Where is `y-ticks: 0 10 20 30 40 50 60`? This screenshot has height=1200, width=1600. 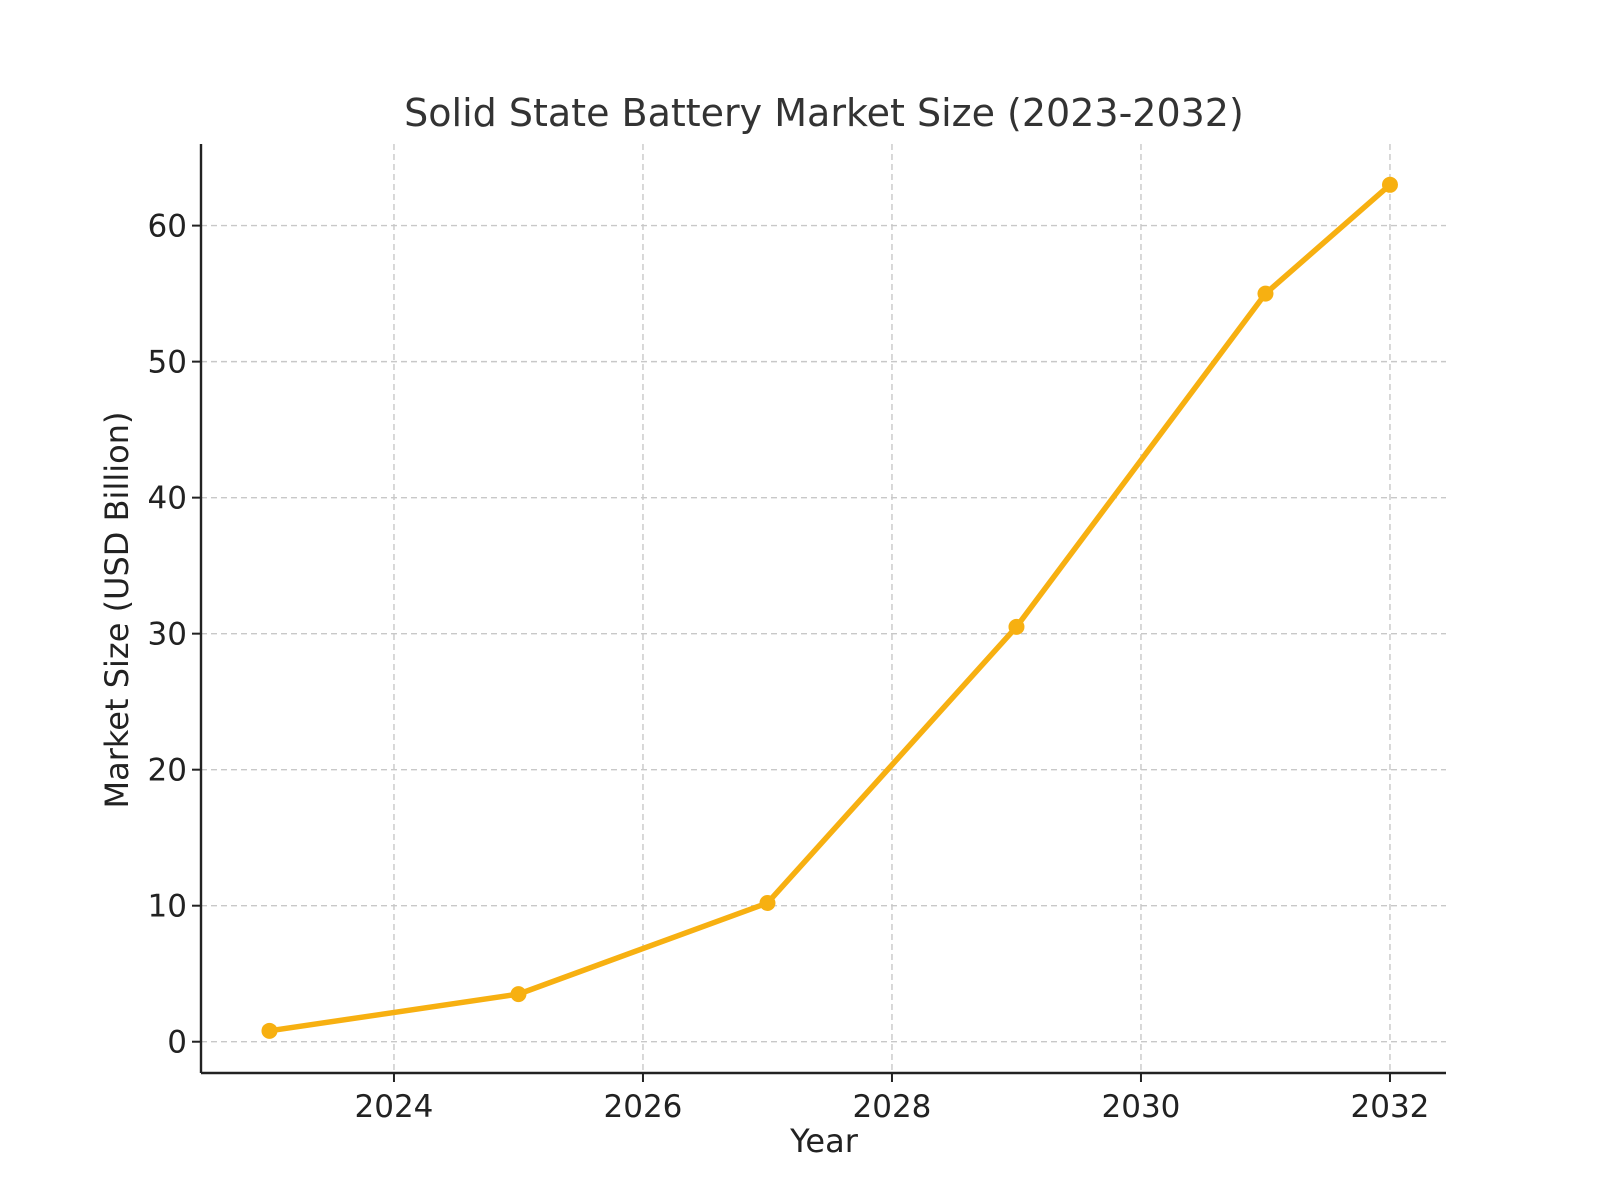
y-ticks: 0 10 20 30 40 50 60 is located at coordinates (174, 635).